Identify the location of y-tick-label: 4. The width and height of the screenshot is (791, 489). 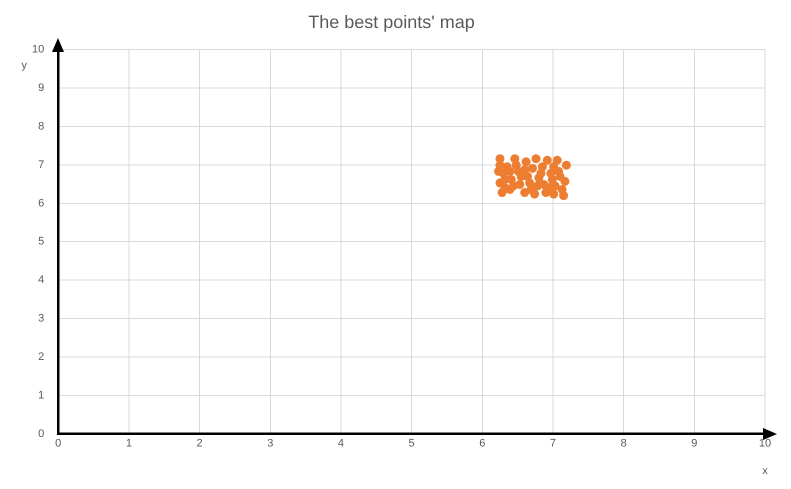
(41, 280).